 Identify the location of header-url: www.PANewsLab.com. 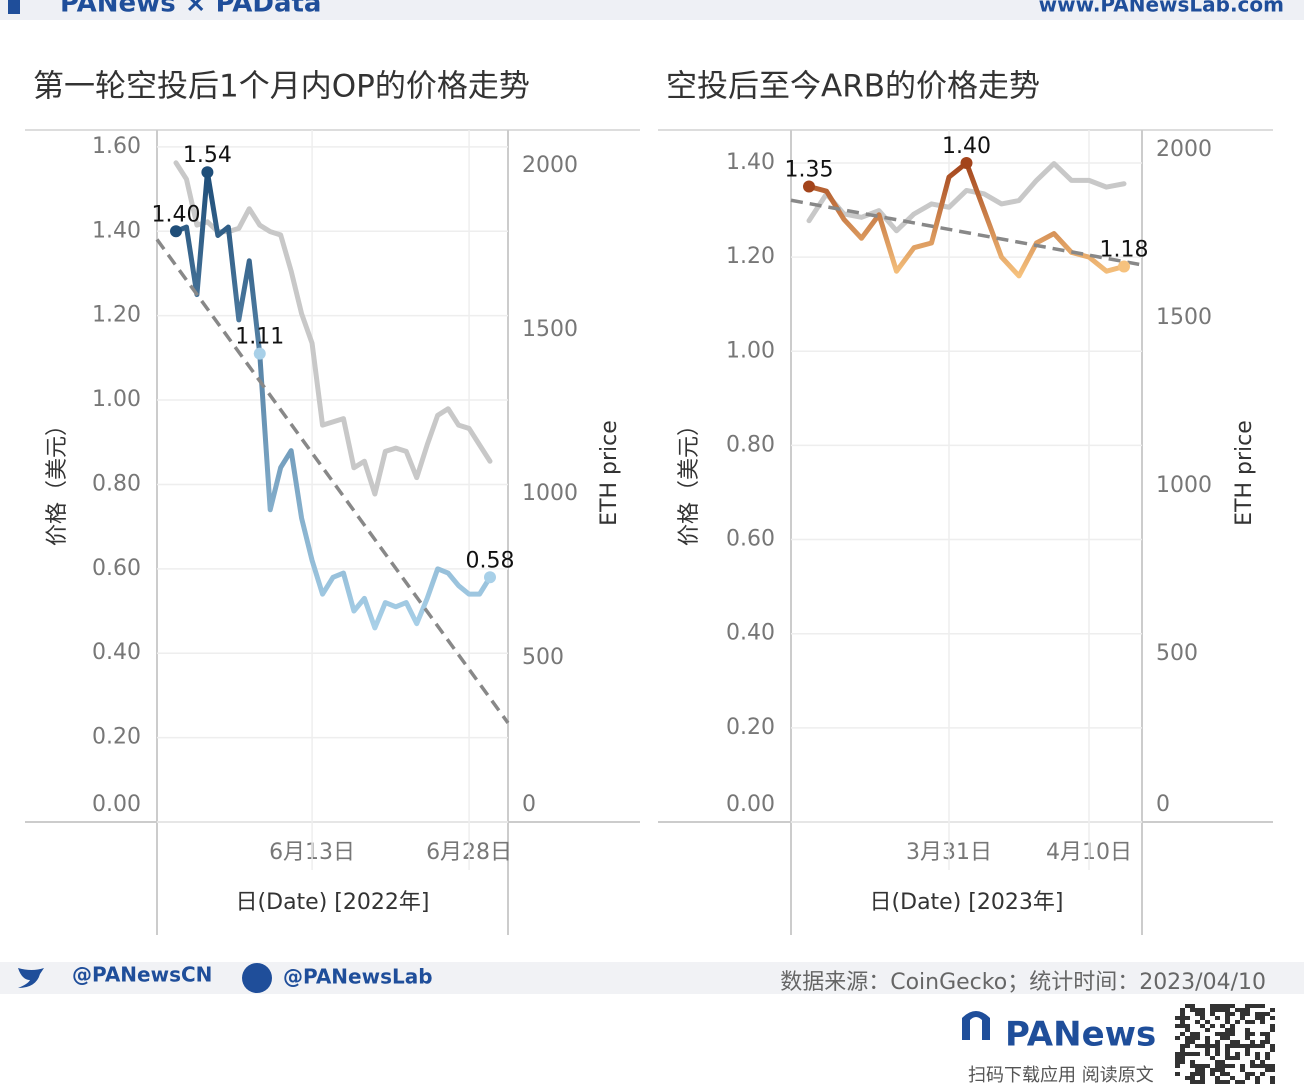
(1161, 8).